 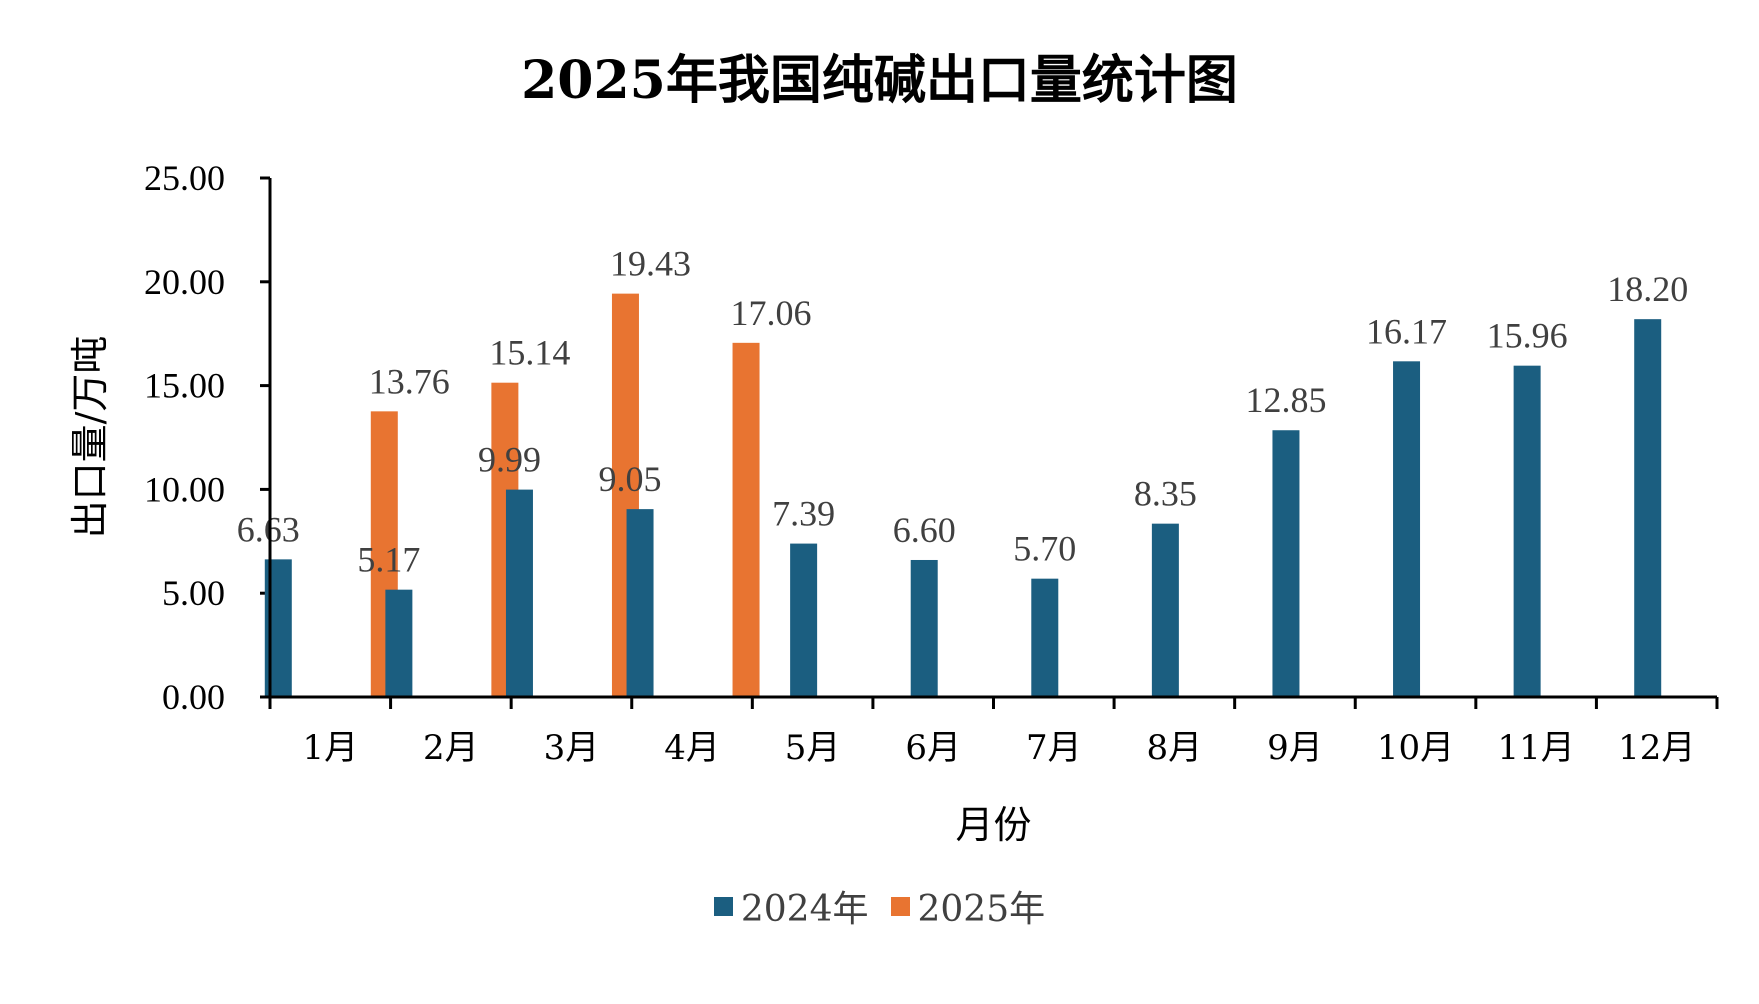 What do you see at coordinates (1165, 610) in the screenshot?
I see `bar-2024年-8月` at bounding box center [1165, 610].